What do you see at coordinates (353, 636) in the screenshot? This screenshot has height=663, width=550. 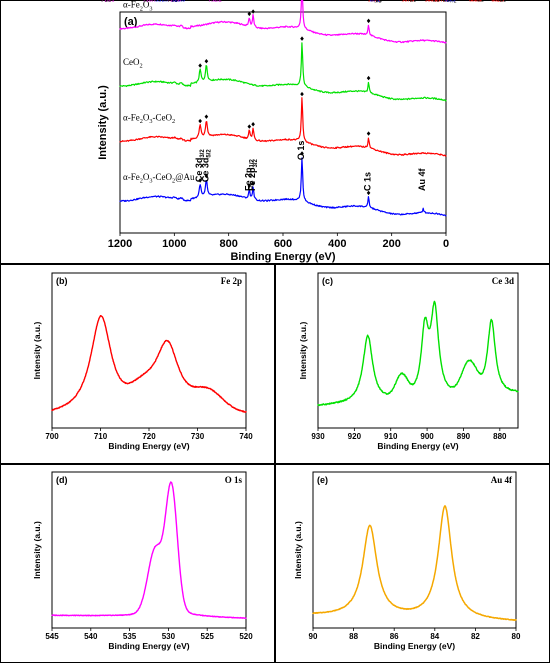 I see `x-tick-label: 88` at bounding box center [353, 636].